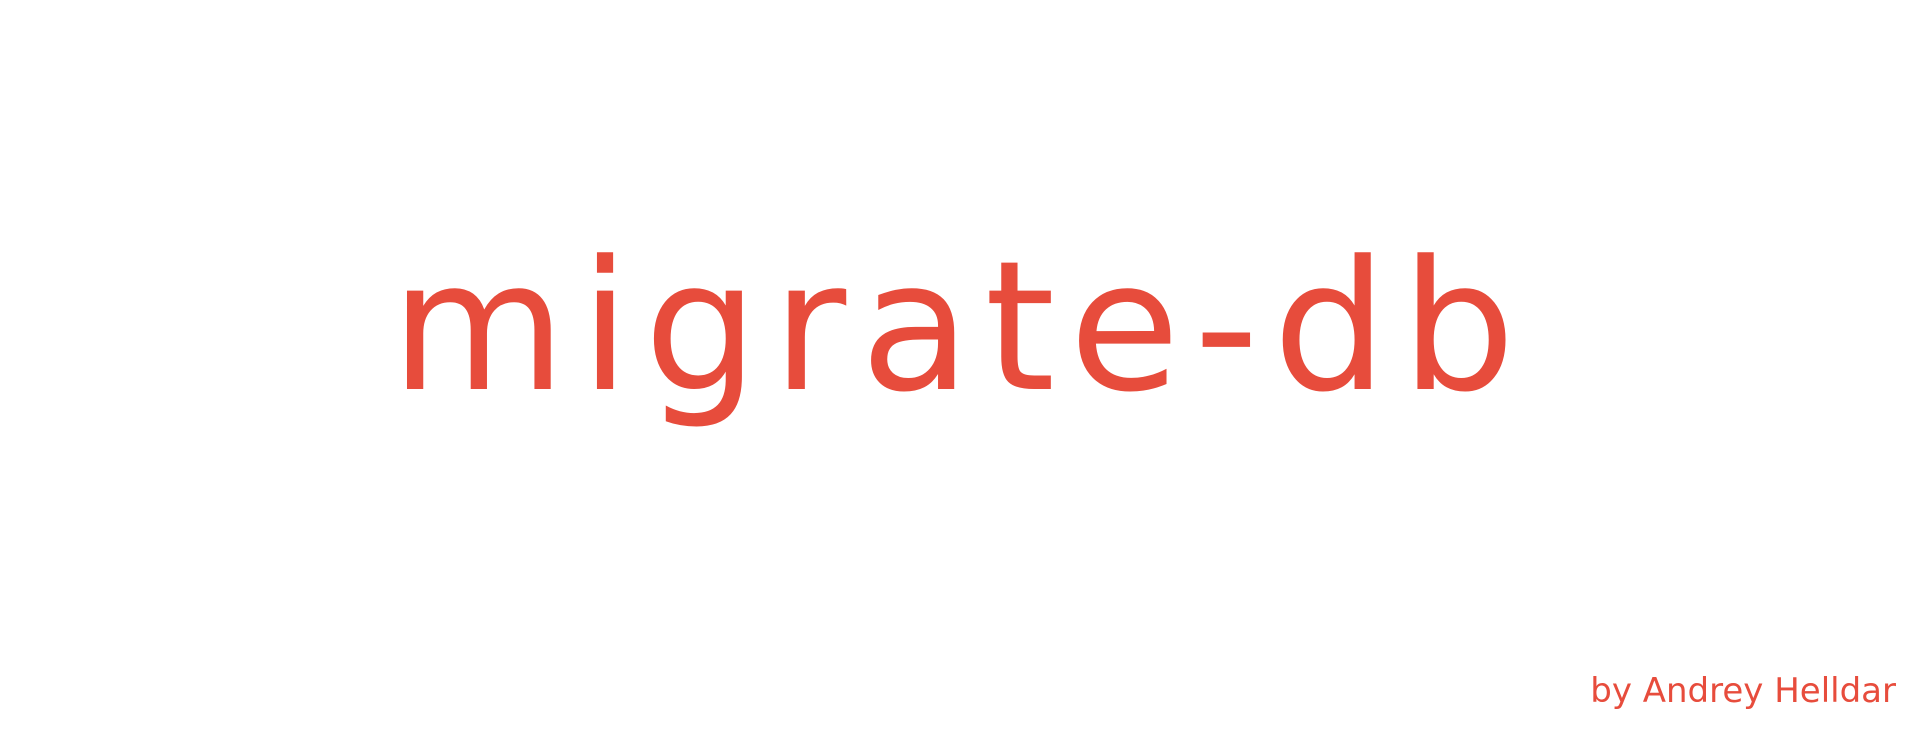 The width and height of the screenshot is (1920, 730). I want to click on author-credit: by Andrey Helldar, so click(1743, 691).